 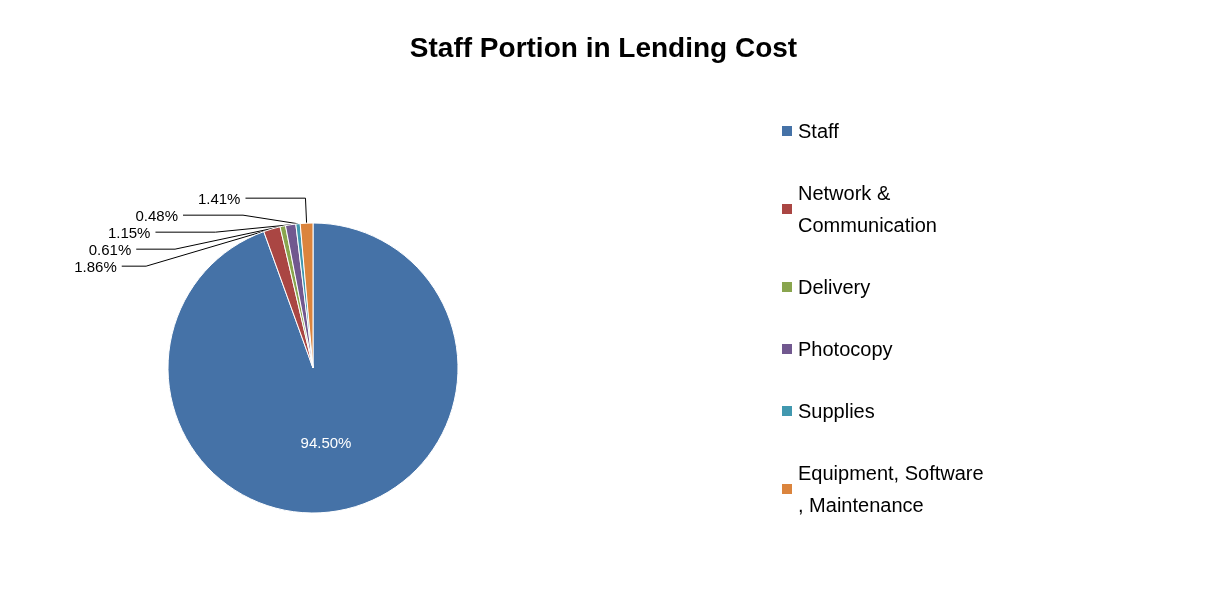 I want to click on data-label: 1.86%, so click(x=95, y=266).